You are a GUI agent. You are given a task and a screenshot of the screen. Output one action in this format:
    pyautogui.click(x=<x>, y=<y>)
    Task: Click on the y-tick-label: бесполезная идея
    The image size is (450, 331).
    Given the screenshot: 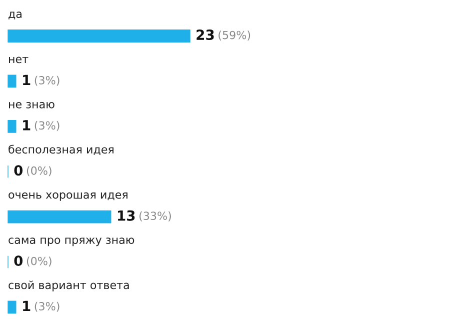 What is the action you would take?
    pyautogui.click(x=61, y=149)
    